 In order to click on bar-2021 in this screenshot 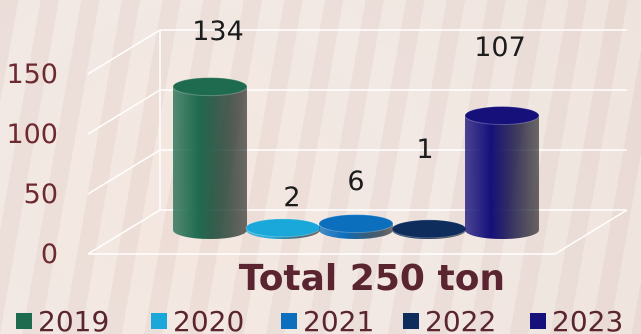, I will do `click(356, 226)`.